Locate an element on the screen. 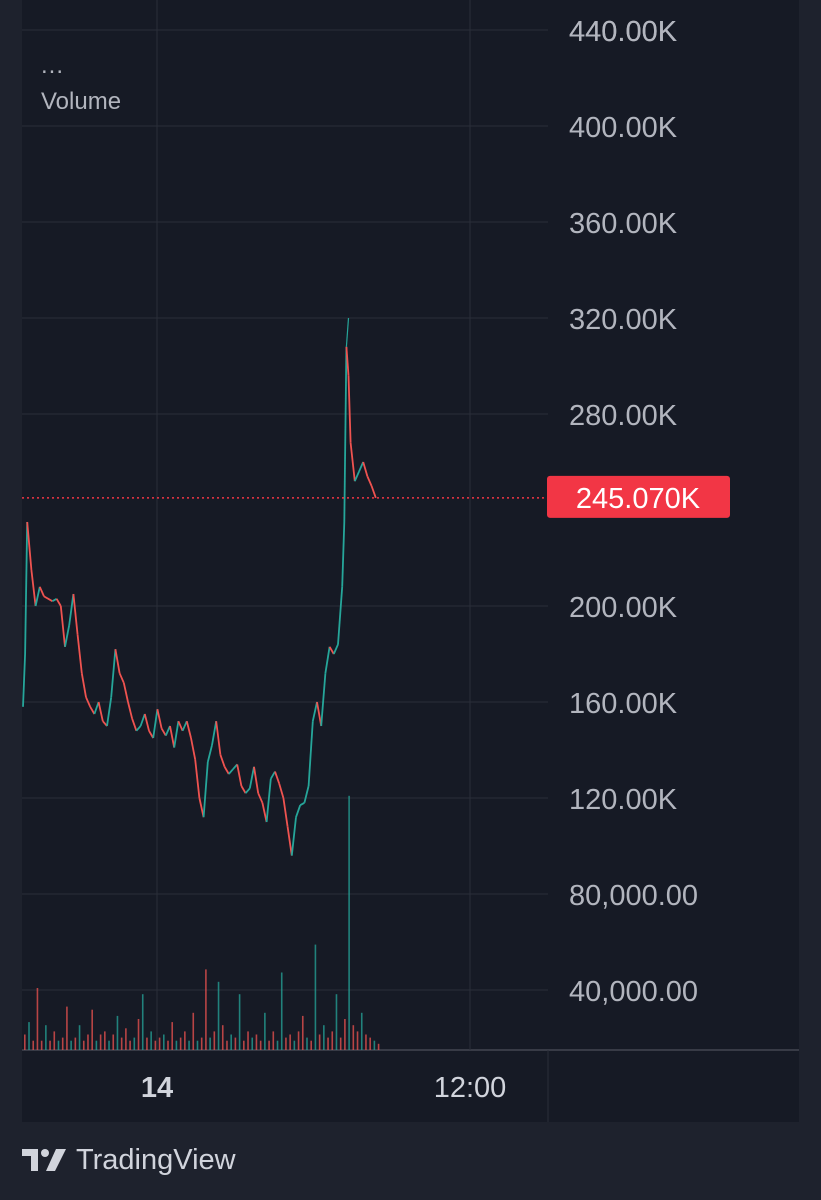 This screenshot has height=1200, width=821. last-price-tag is located at coordinates (638, 496).